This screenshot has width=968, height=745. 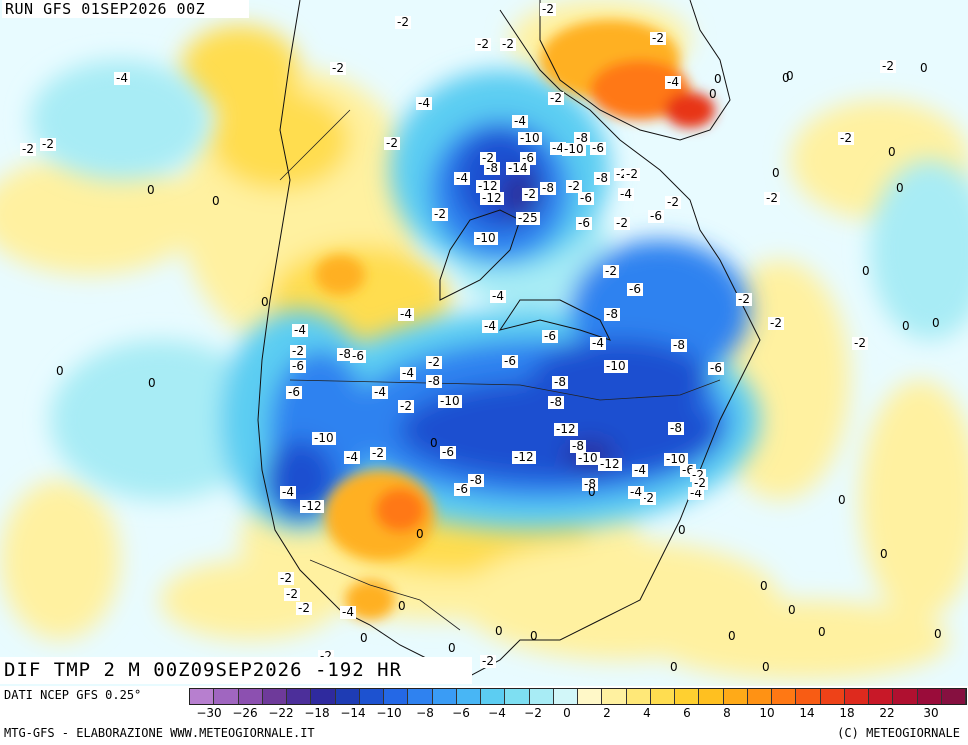 I want to click on legend-tick-label: 18, so click(x=847, y=713).